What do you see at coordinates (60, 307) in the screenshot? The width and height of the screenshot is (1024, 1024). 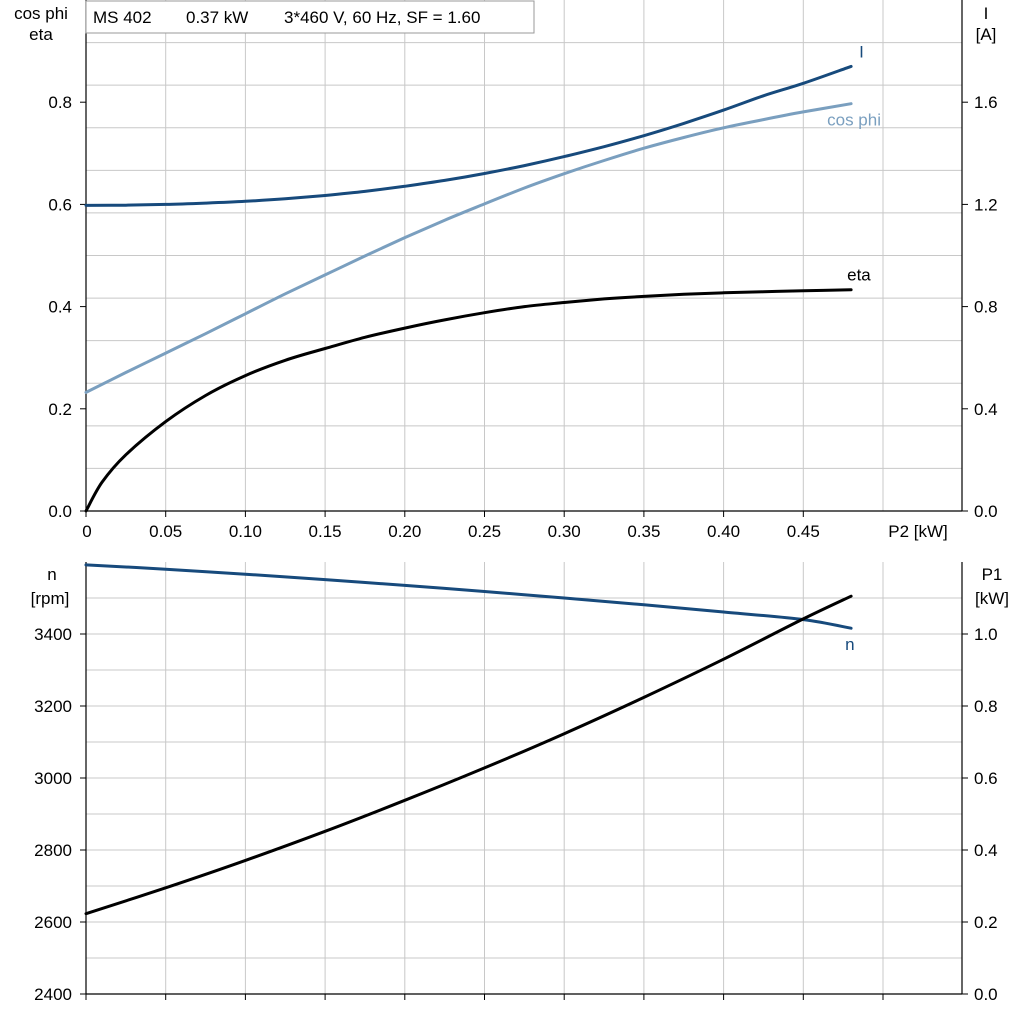 I see `left-tick-label: 0.4` at bounding box center [60, 307].